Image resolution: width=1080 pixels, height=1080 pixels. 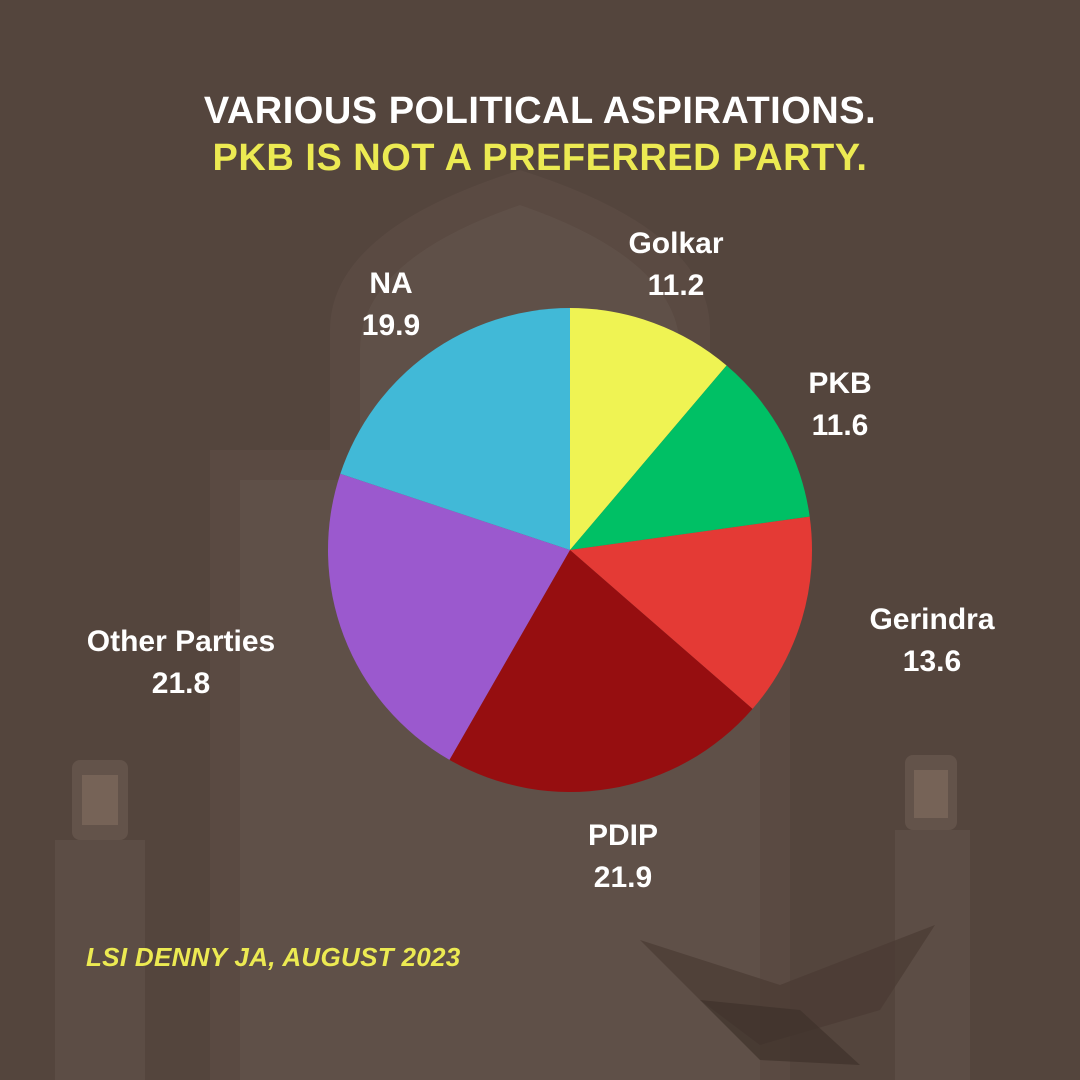 What do you see at coordinates (455, 429) in the screenshot?
I see `pie-slice-na` at bounding box center [455, 429].